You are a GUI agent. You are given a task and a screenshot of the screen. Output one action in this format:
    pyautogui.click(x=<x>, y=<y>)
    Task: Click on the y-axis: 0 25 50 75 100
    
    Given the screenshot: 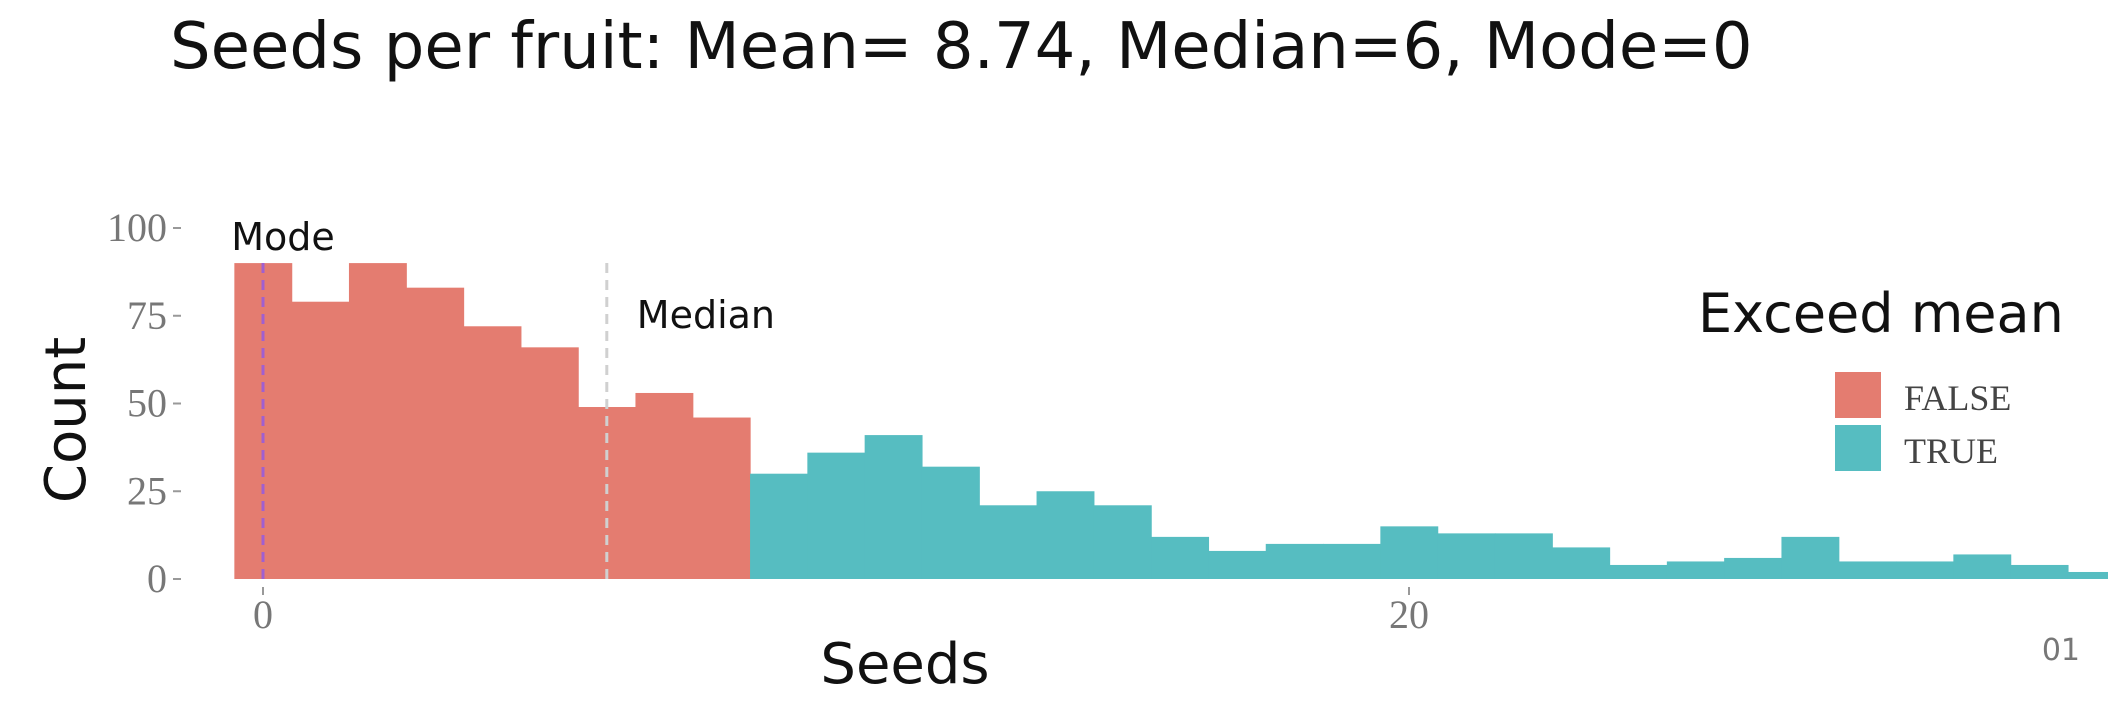 What is the action you would take?
    pyautogui.click(x=144, y=403)
    